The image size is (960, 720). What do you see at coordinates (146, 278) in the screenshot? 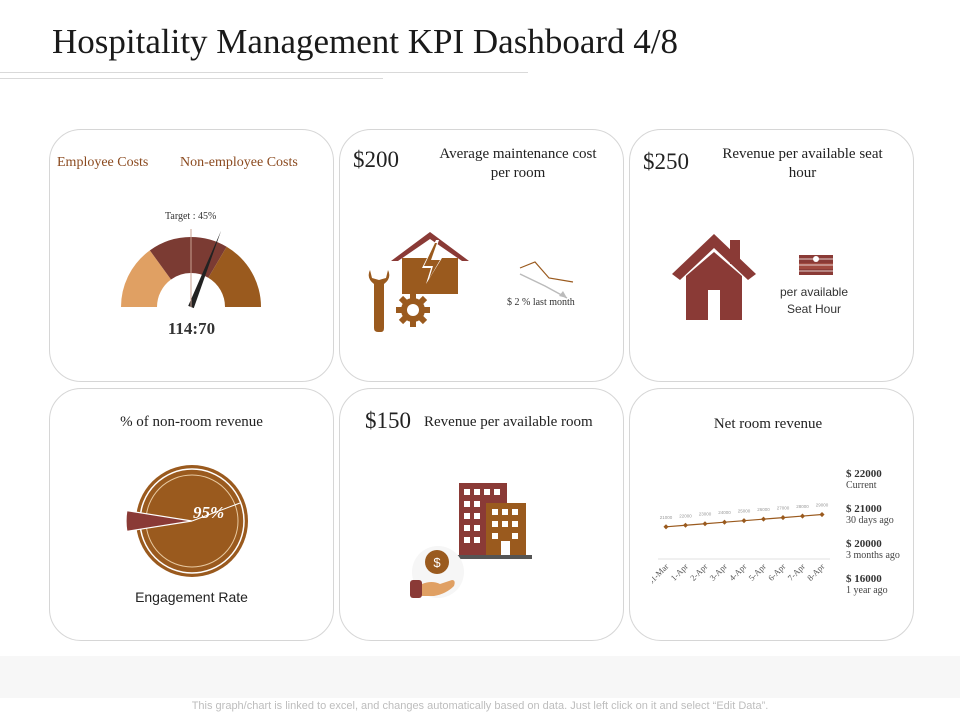
I see `gauge-segment-employee` at bounding box center [146, 278].